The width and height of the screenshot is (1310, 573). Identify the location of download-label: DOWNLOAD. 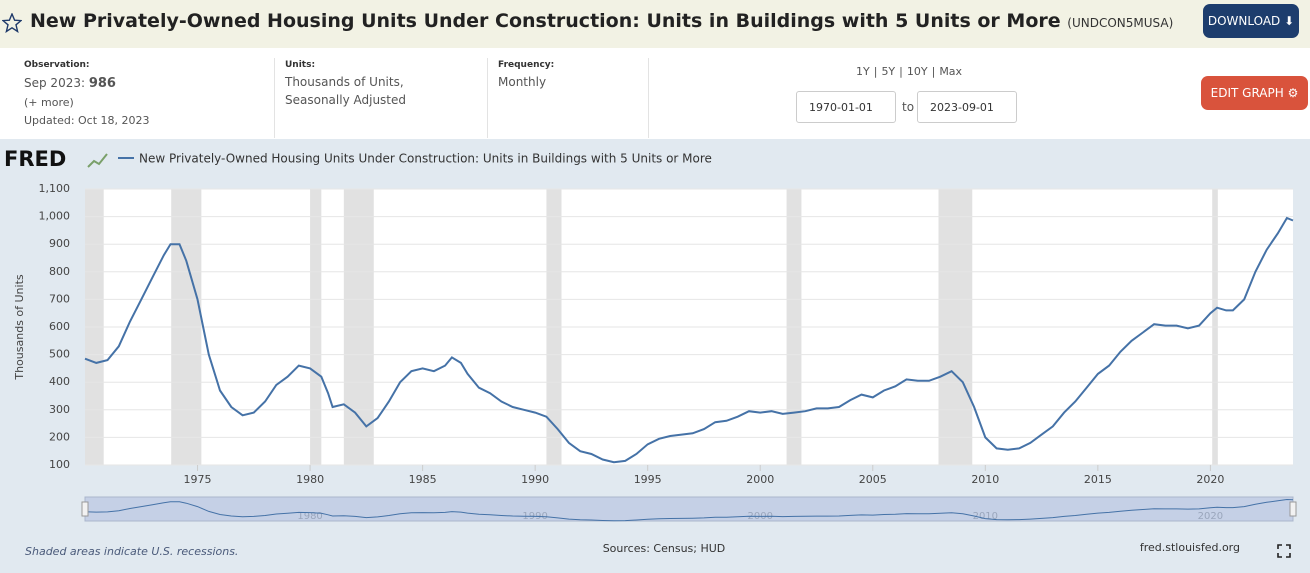
(1244, 21).